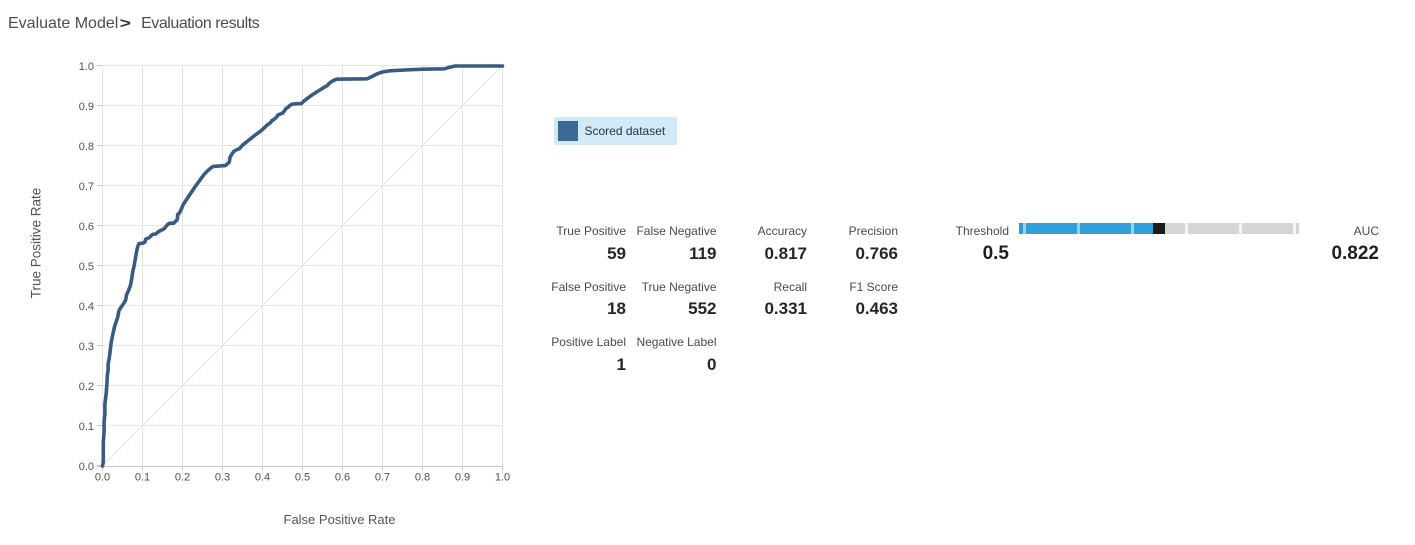 This screenshot has height=545, width=1415. What do you see at coordinates (36, 243) in the screenshot?
I see `svg-text: True Positive Rate` at bounding box center [36, 243].